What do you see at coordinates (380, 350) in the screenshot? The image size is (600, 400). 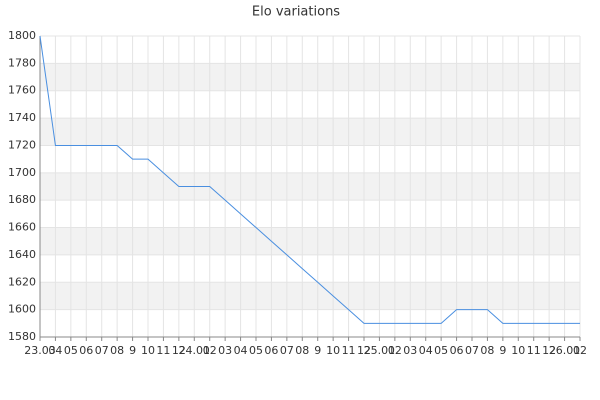 I see `x-tick-label: 25.01` at bounding box center [380, 350].